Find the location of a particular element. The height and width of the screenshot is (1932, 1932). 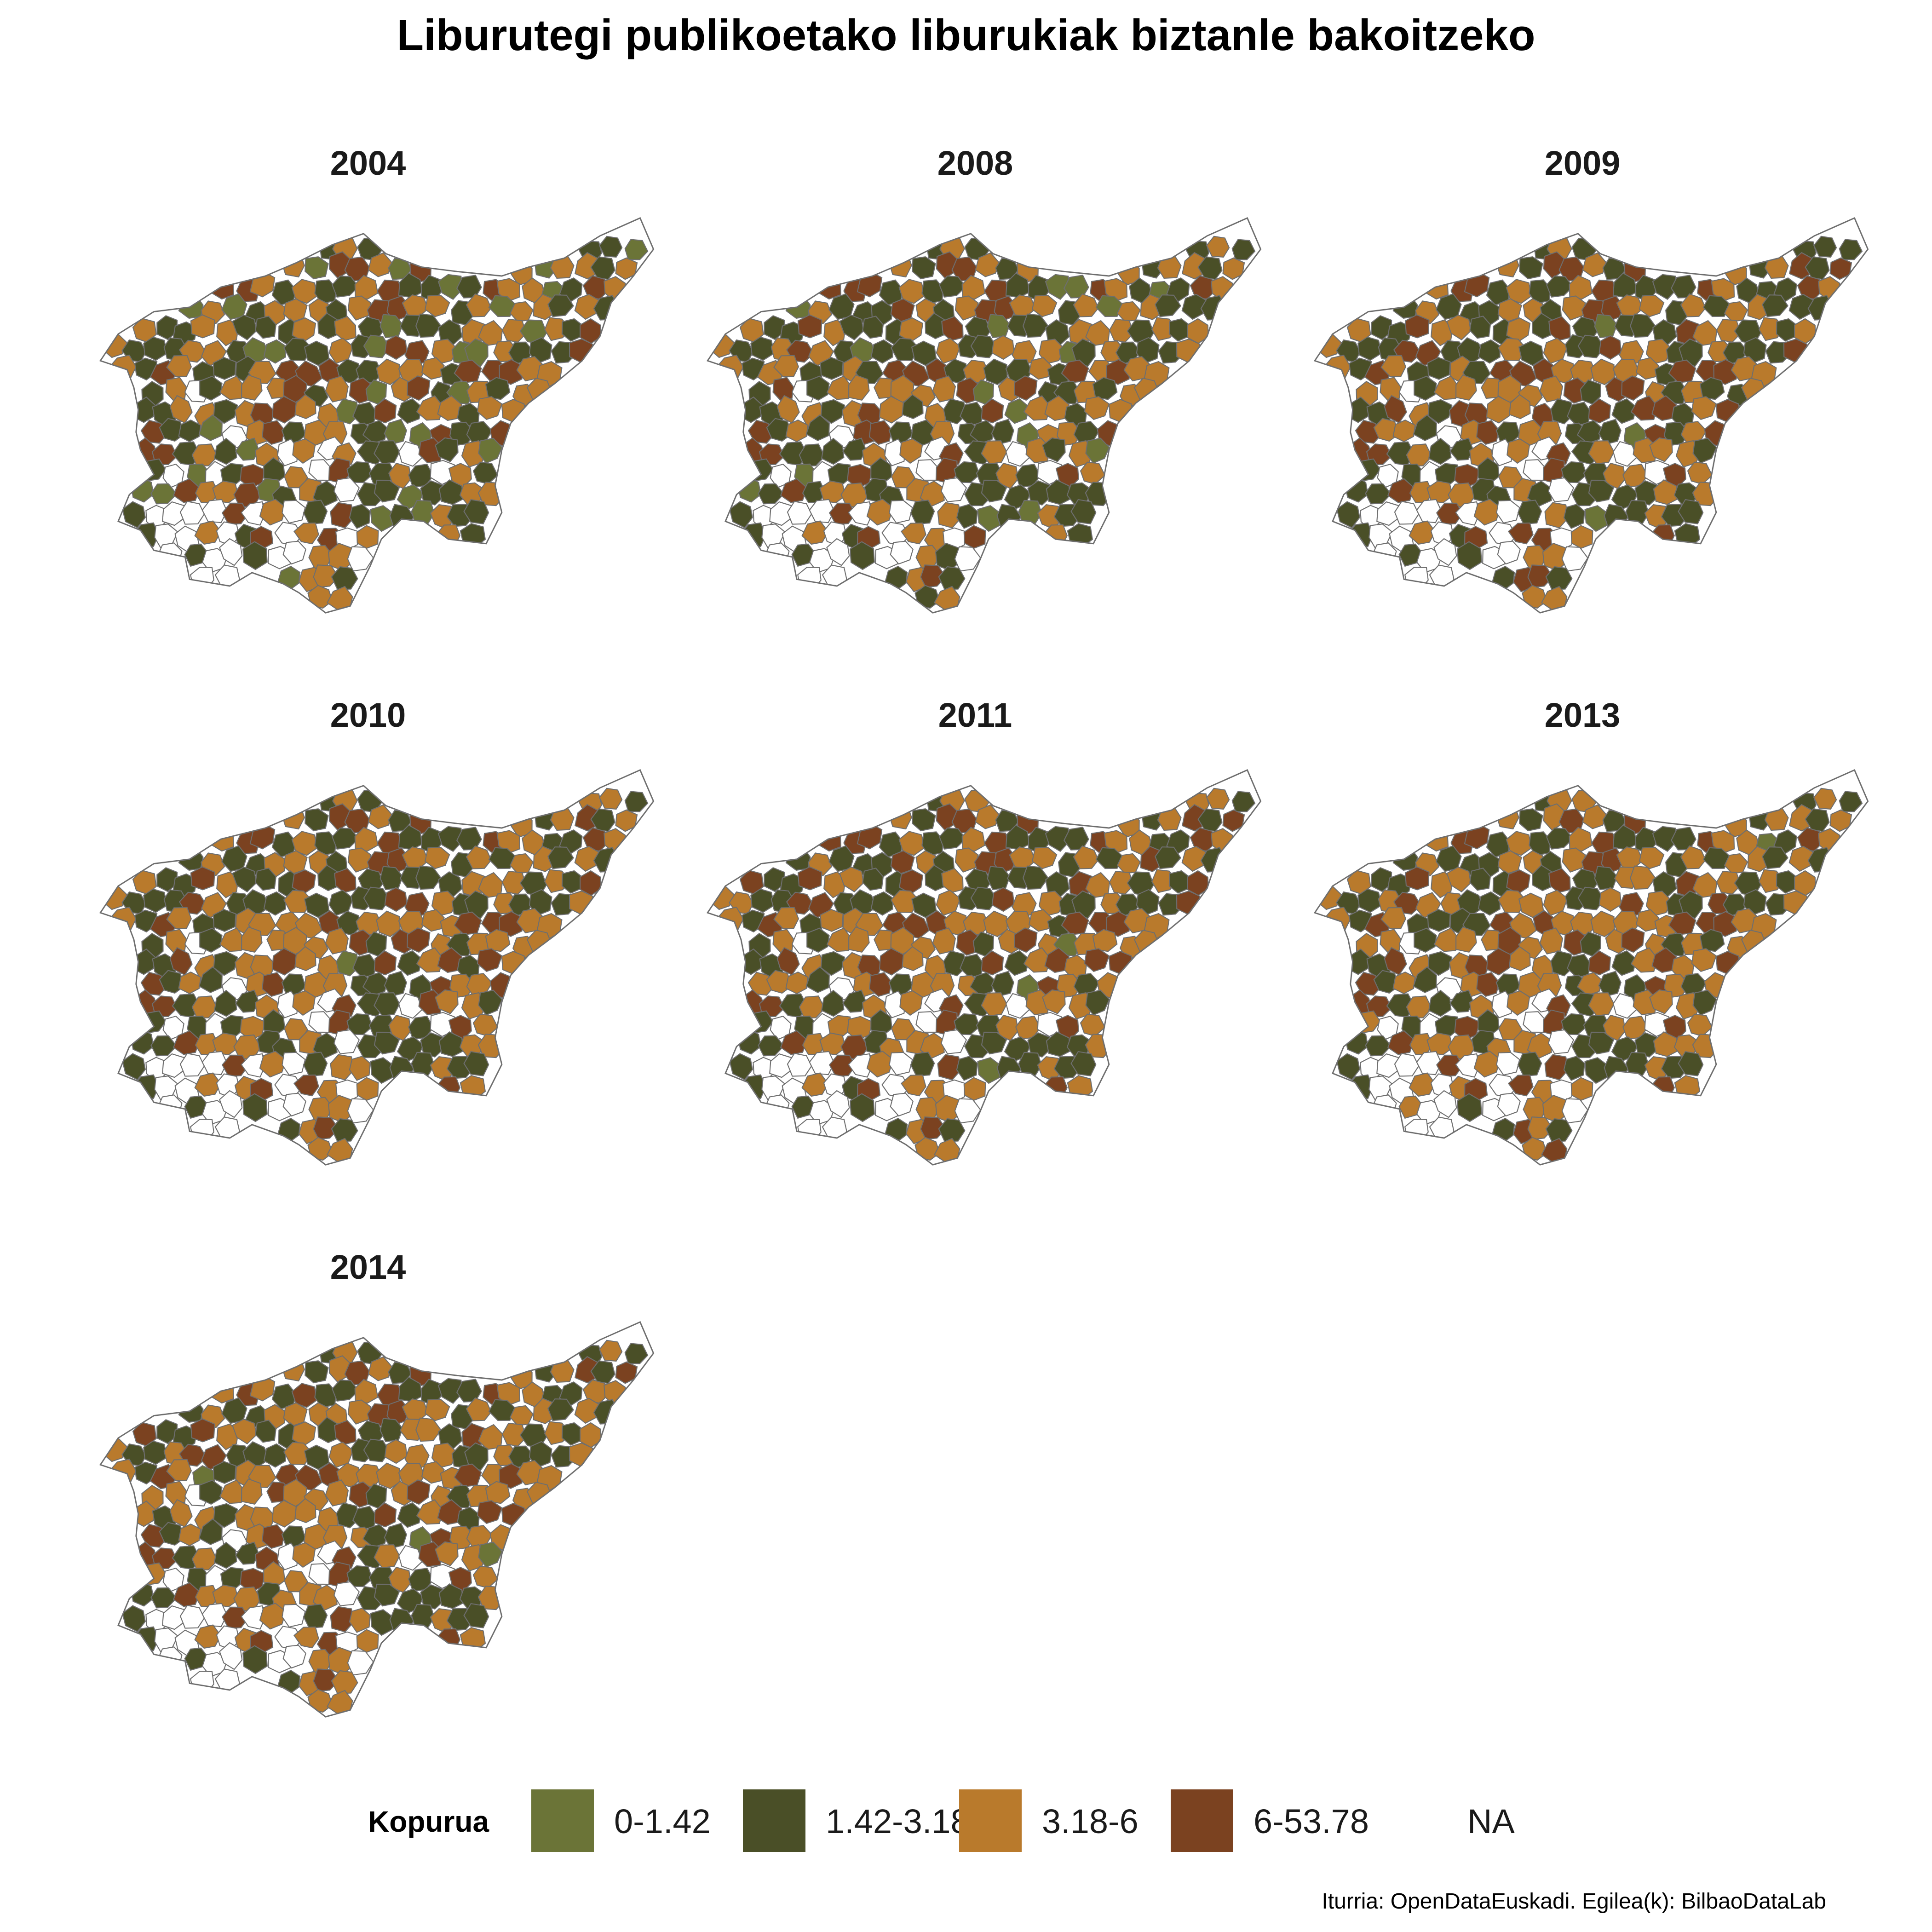

panel-year-label: 2004 is located at coordinates (368, 163).